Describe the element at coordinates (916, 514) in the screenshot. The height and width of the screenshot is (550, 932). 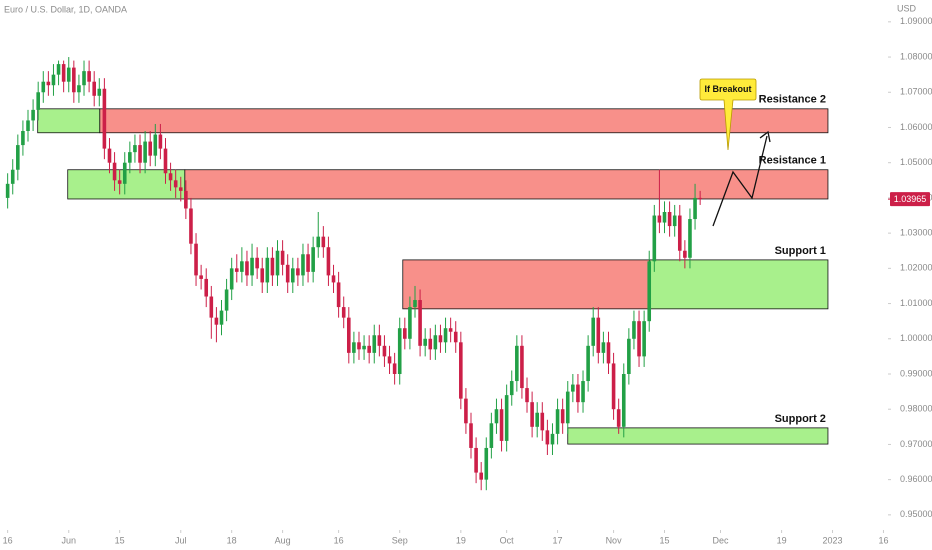
I see `y-tick-label: 0.95000` at that location.